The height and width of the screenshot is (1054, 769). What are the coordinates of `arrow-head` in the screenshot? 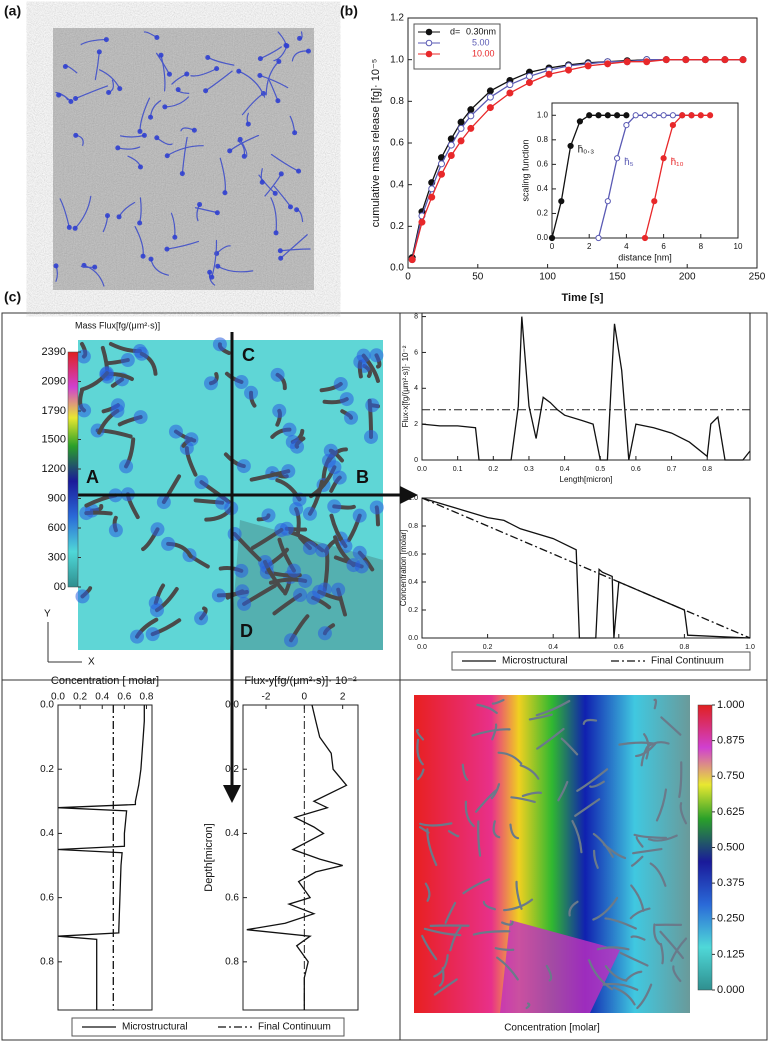 It's located at (232, 794).